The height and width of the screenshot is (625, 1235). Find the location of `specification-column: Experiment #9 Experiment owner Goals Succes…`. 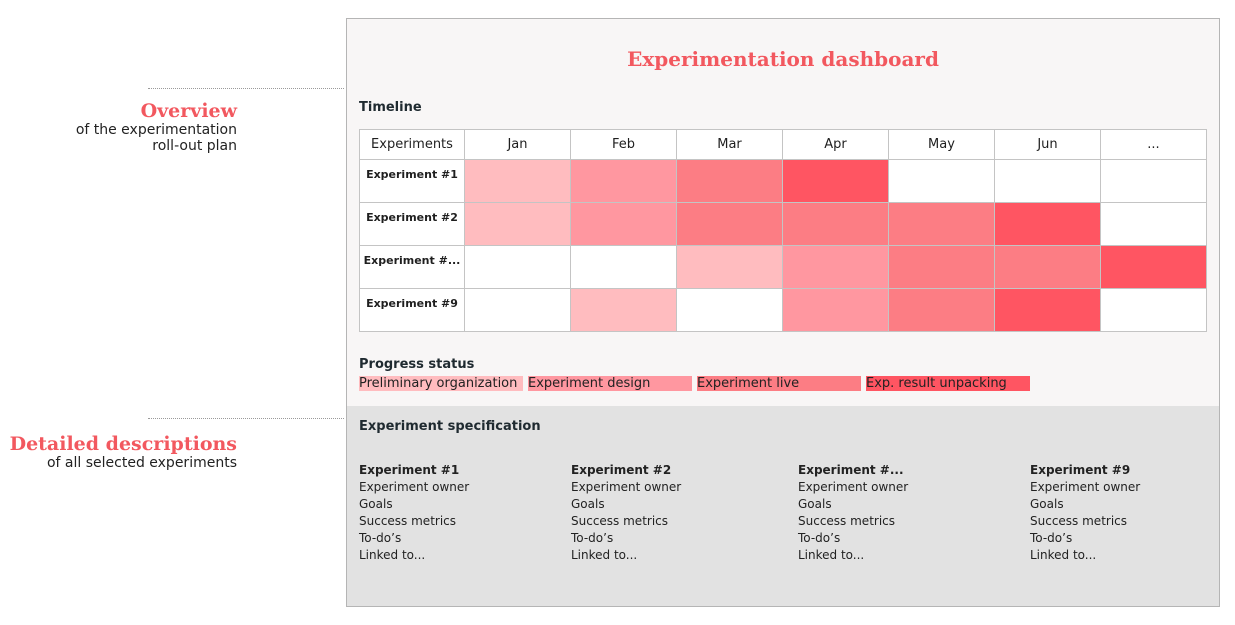

specification-column: Experiment #9 Experiment owner Goals Succes… is located at coordinates (1085, 513).